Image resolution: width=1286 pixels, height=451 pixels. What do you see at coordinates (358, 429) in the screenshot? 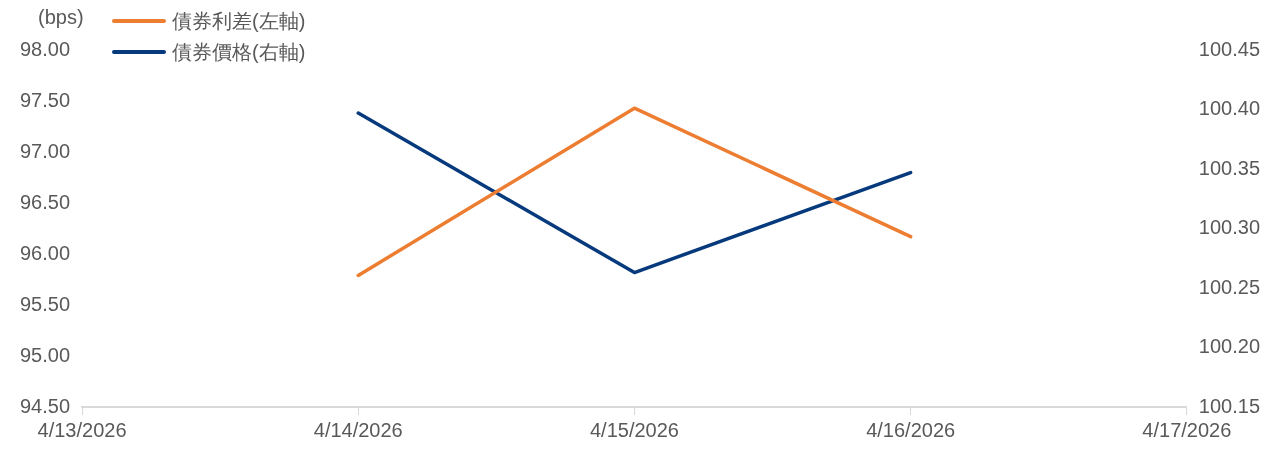
I see `x-tick-label: 4/14/2026` at bounding box center [358, 429].